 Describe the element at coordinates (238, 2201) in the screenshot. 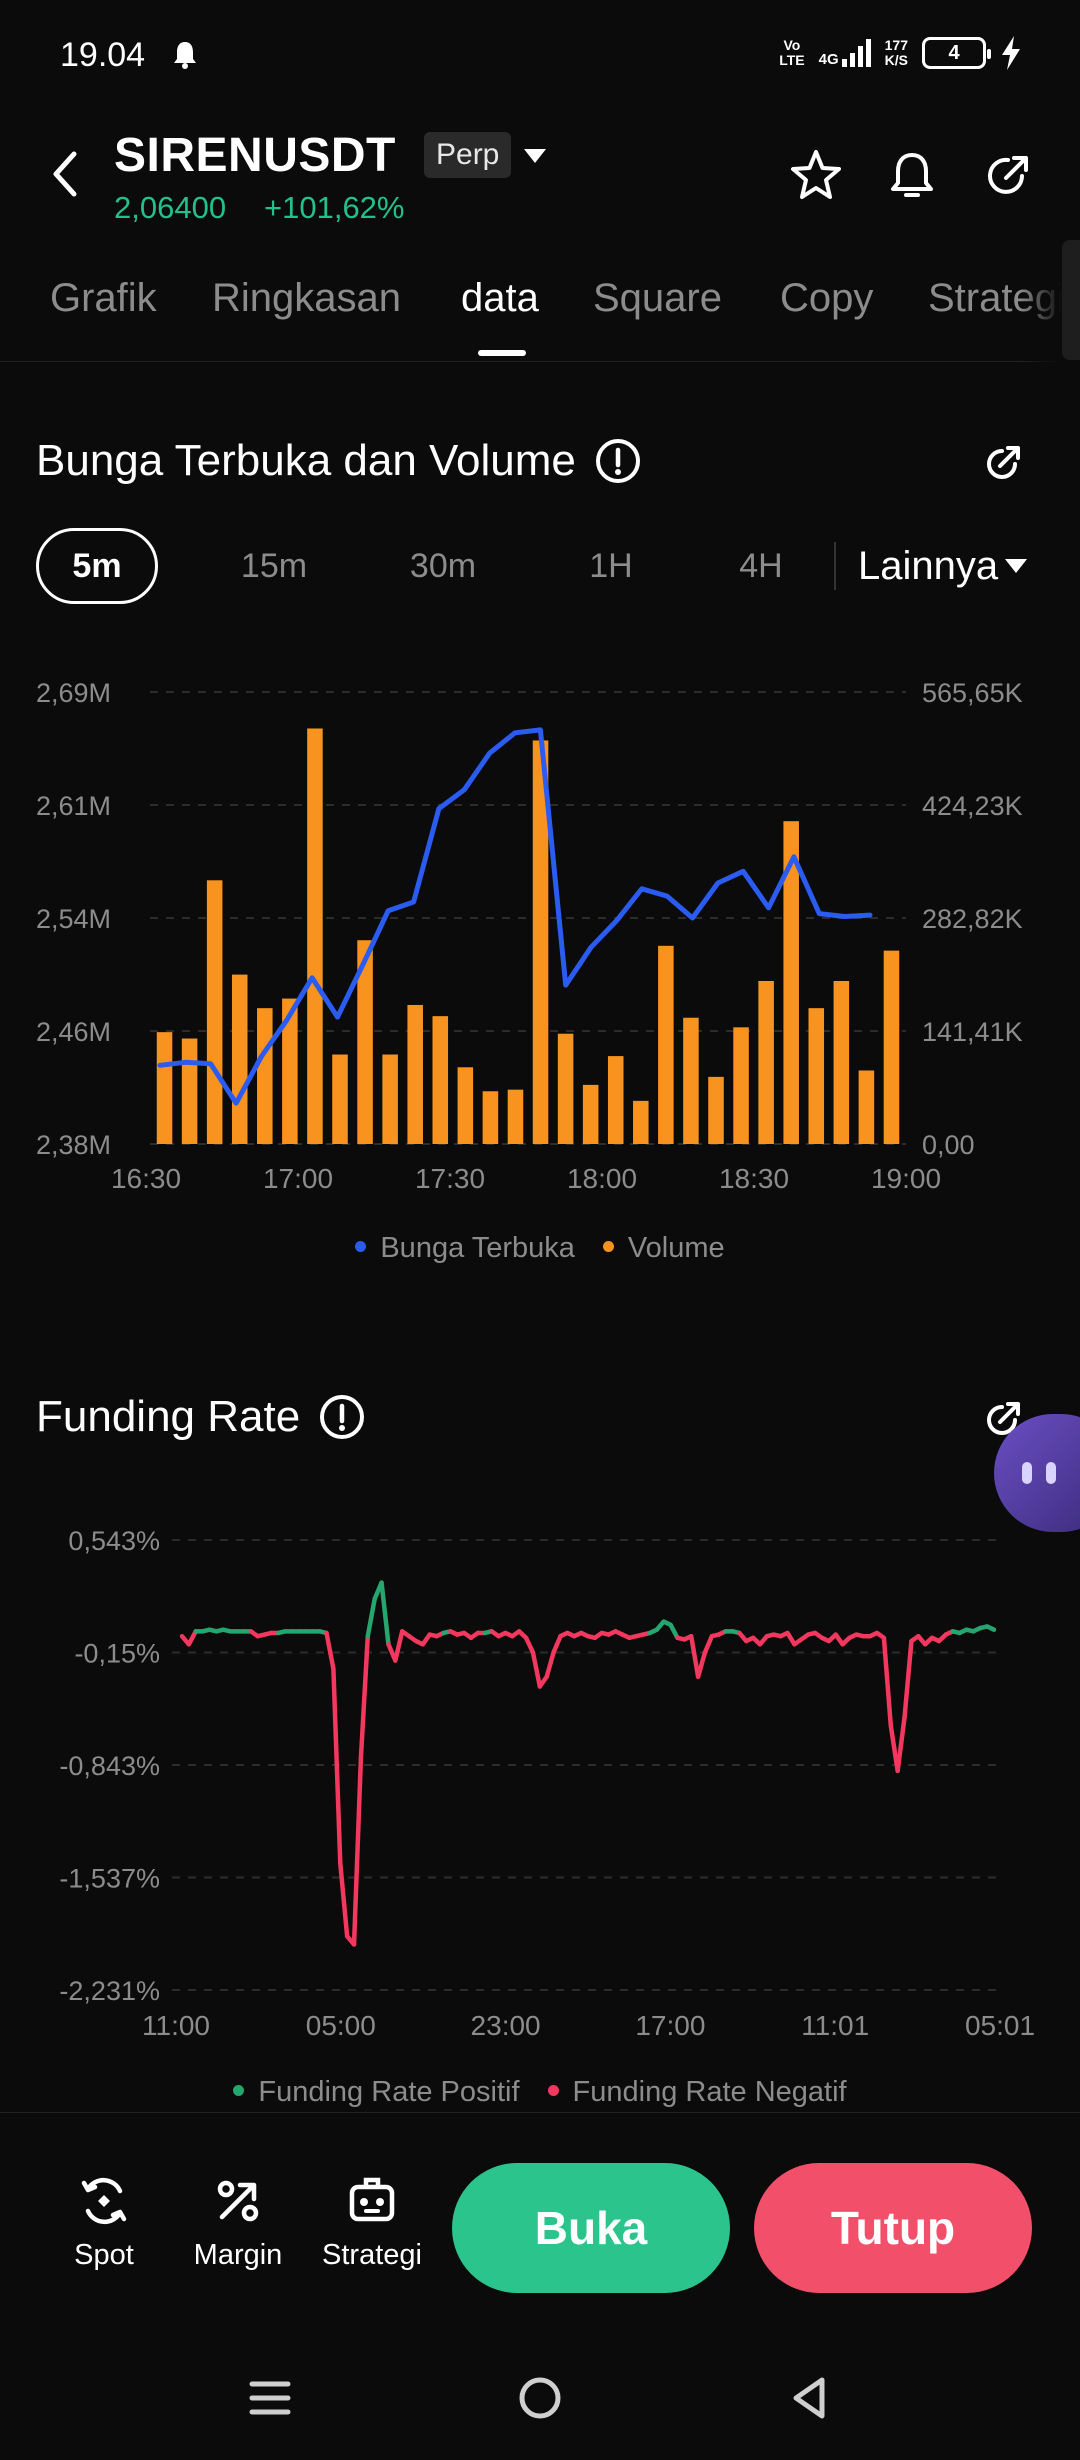

I see `margin-icon` at that location.